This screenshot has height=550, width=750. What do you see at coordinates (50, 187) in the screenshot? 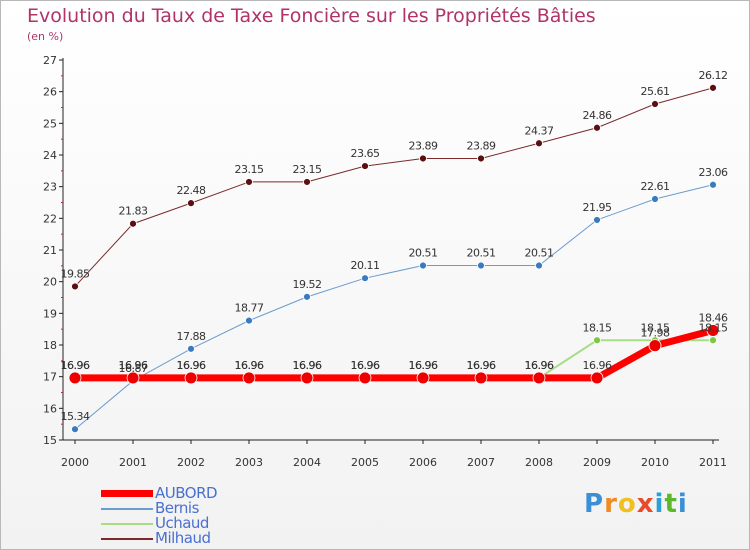
I see `y-tick-label: 23` at bounding box center [50, 187].